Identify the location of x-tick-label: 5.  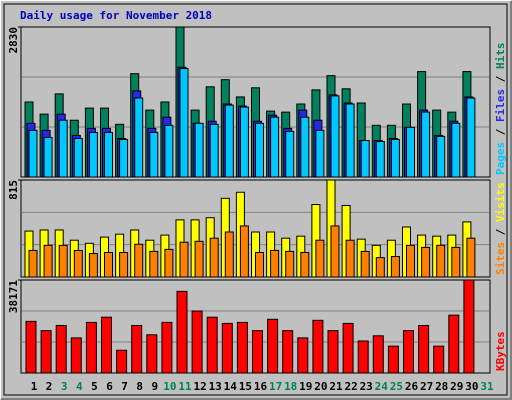
(94, 386).